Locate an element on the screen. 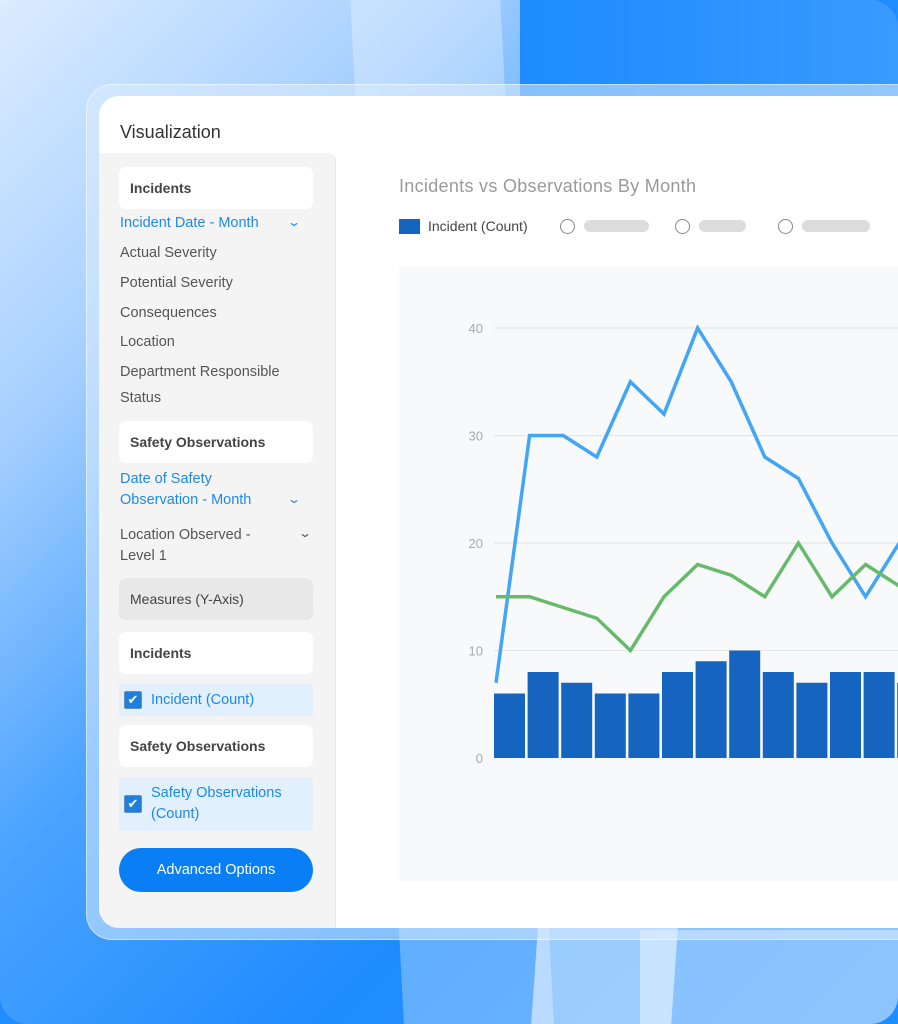  y-tick-label: 0 is located at coordinates (479, 758).